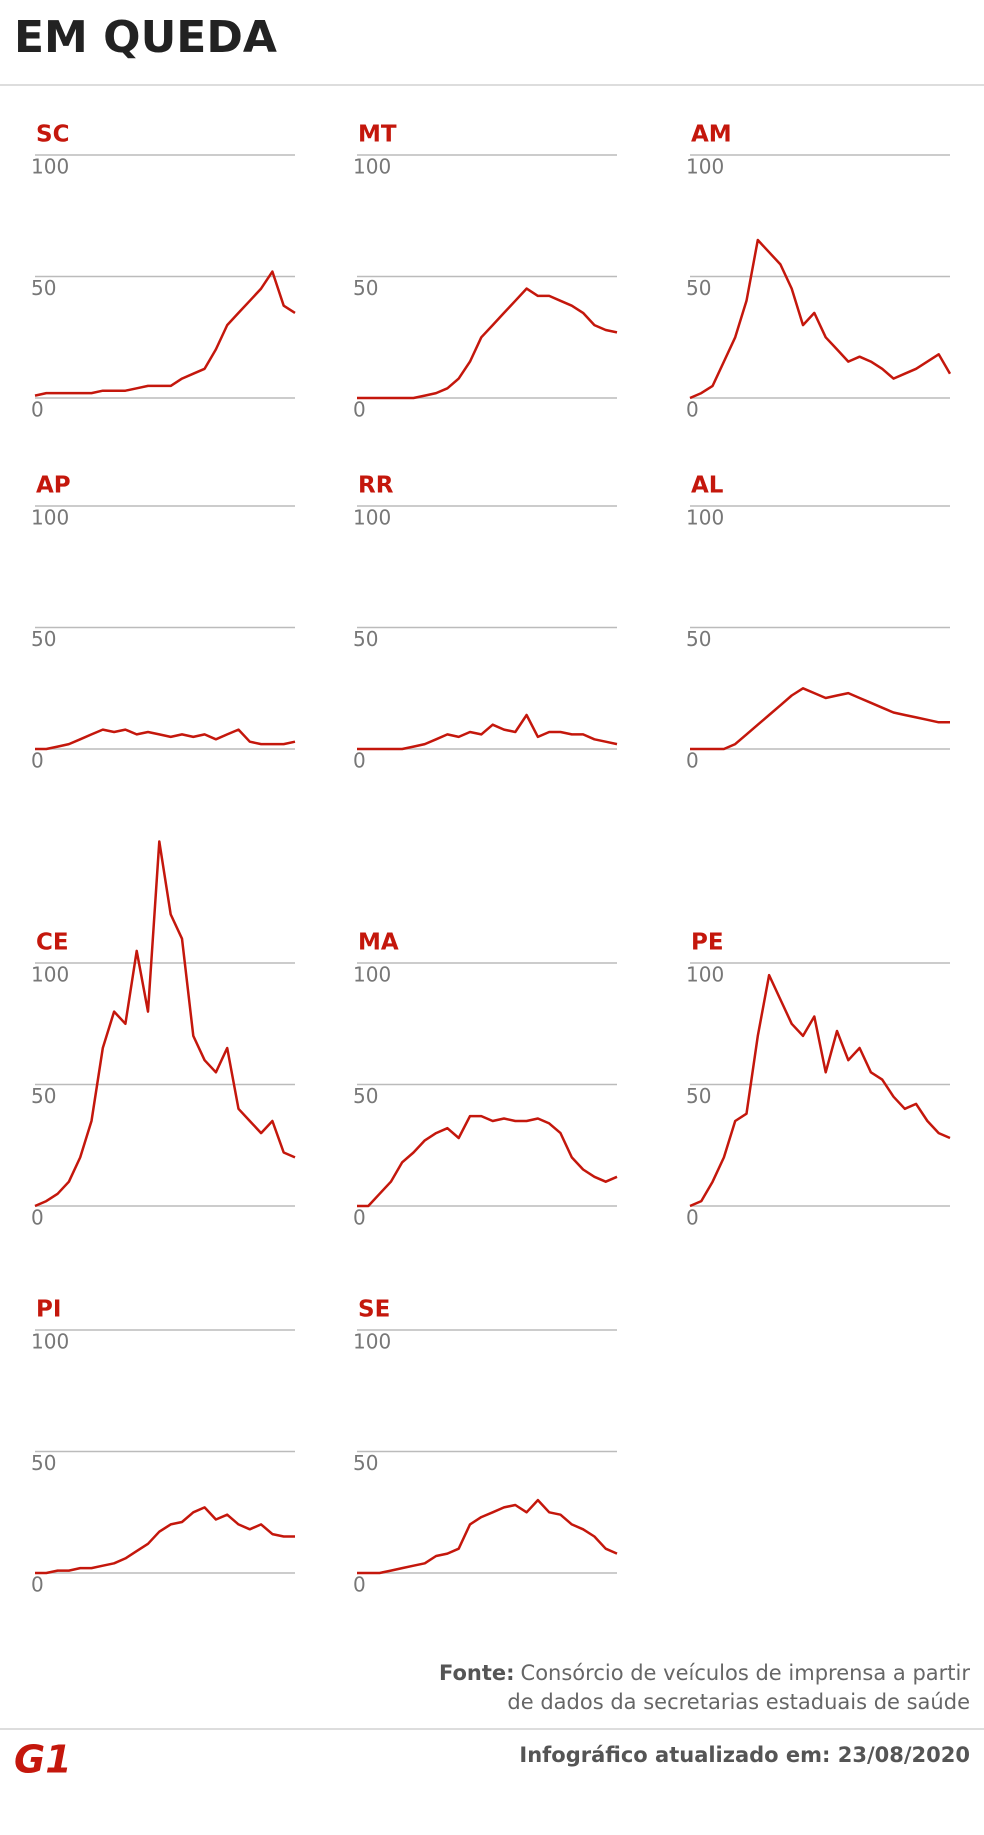 The height and width of the screenshot is (1835, 984). Describe the element at coordinates (374, 1310) in the screenshot. I see `panel-title: SE` at that location.